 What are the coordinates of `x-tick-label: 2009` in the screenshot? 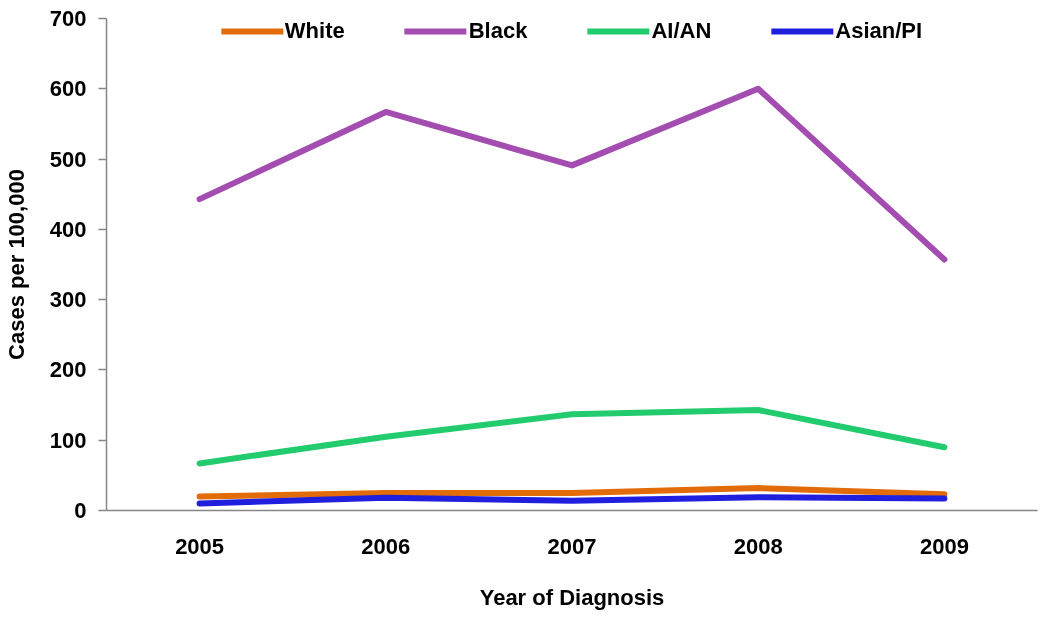 It's located at (944, 546).